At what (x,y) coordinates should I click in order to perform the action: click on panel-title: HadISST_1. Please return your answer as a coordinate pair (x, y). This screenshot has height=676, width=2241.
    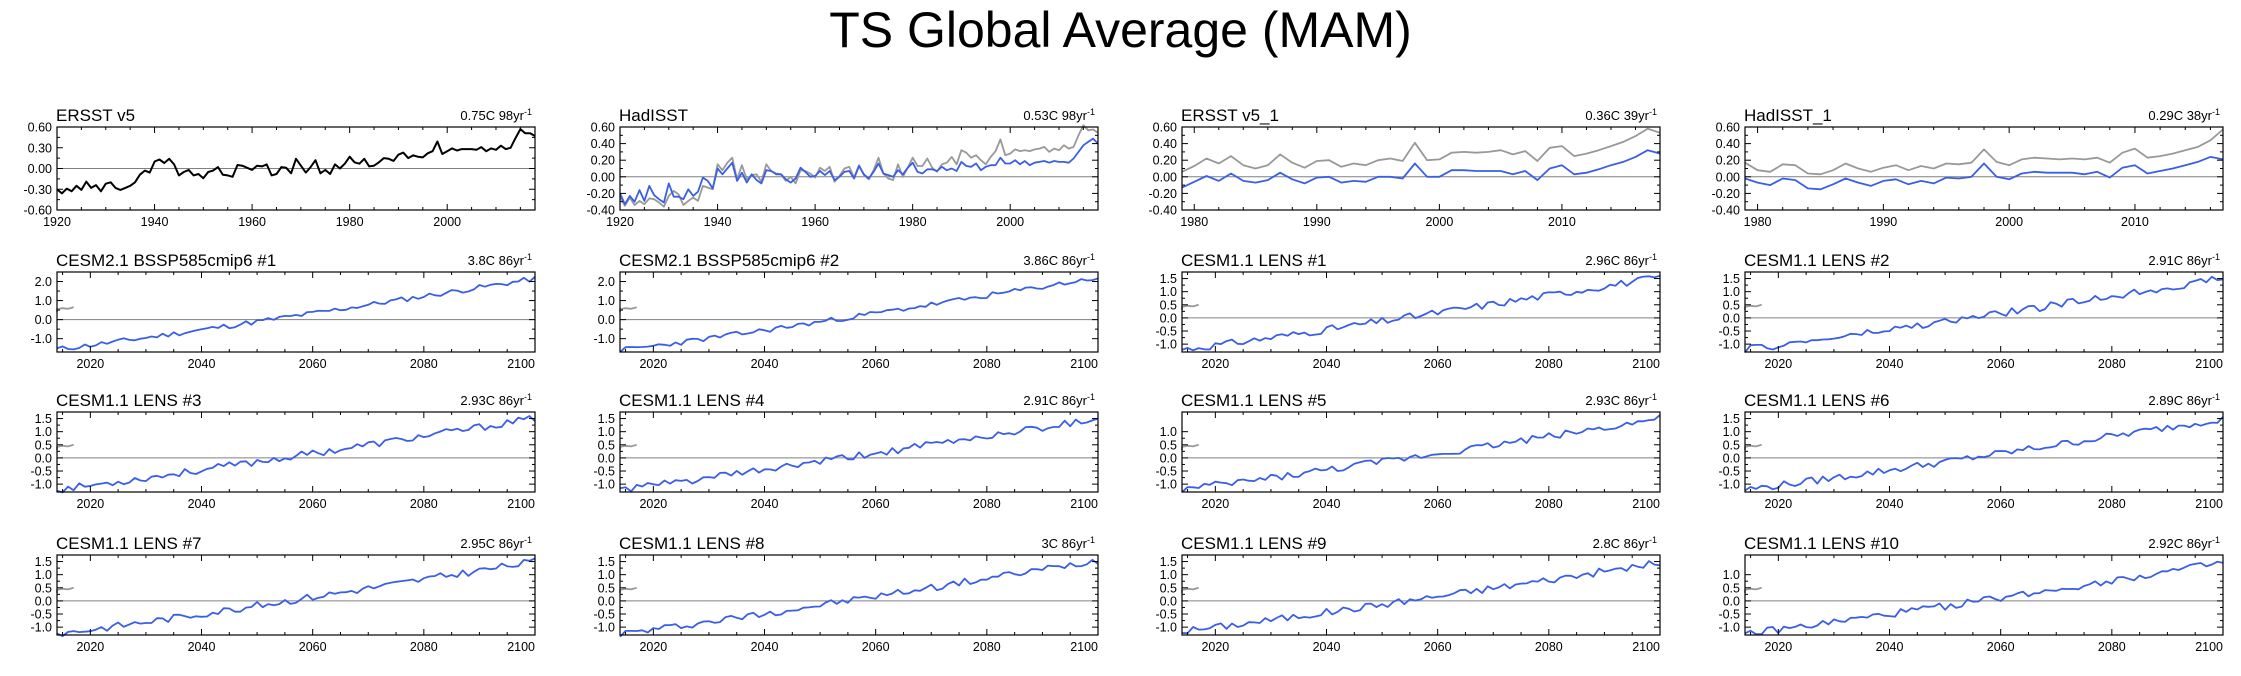
    Looking at the image, I should click on (1788, 115).